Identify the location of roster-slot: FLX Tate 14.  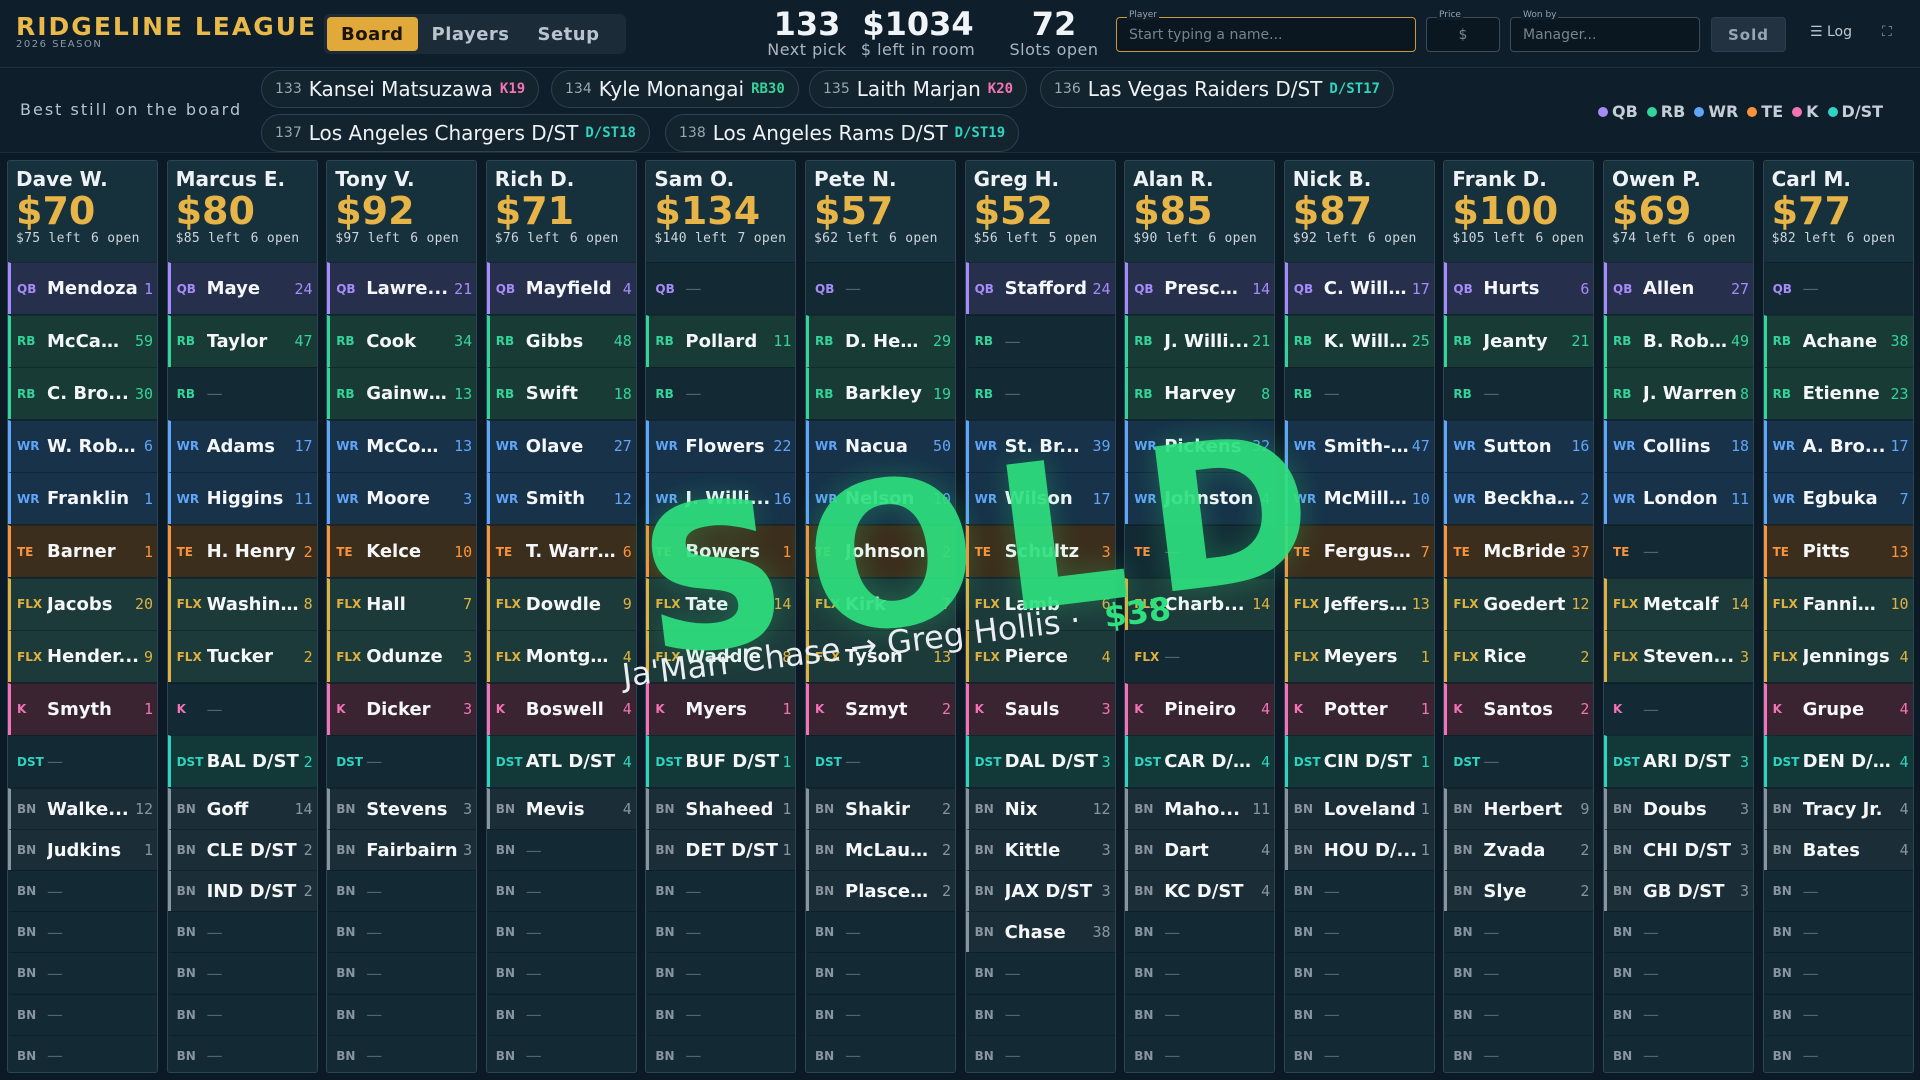
(721, 603).